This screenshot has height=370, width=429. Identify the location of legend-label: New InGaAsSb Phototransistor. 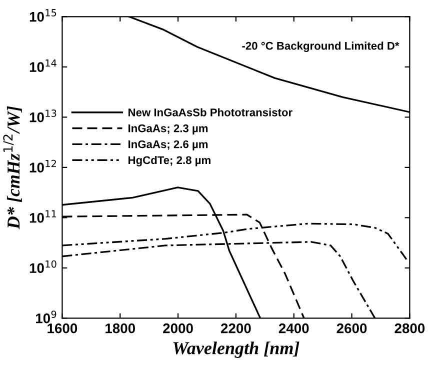
(210, 112).